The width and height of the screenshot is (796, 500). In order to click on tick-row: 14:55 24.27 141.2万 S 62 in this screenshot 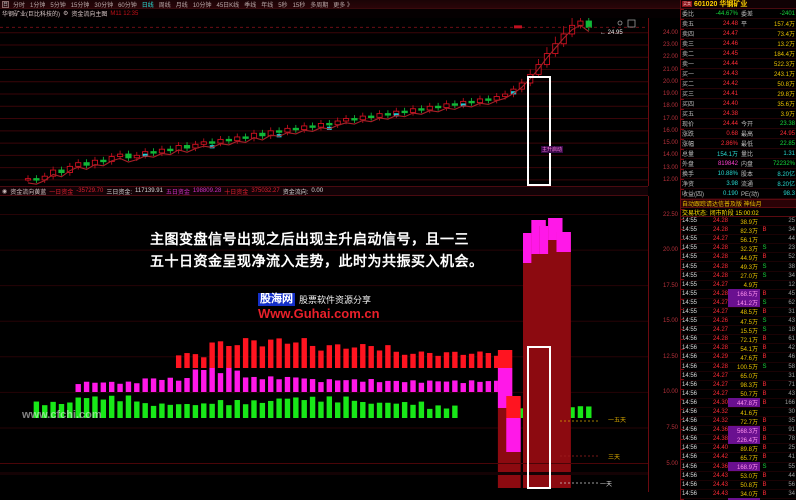, I will do `click(738, 303)`.